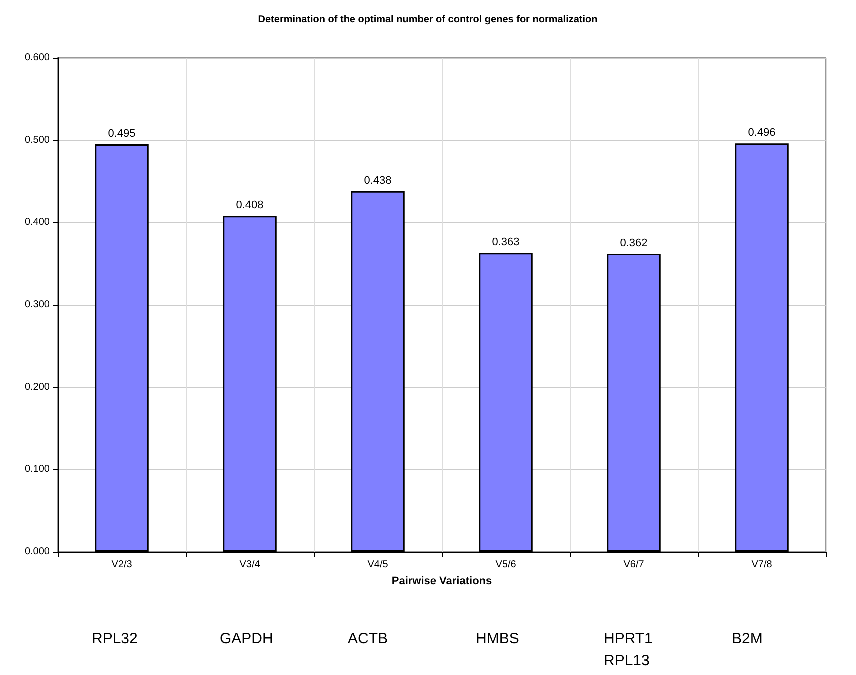  Describe the element at coordinates (250, 565) in the screenshot. I see `x-tick-label: V3/4` at that location.